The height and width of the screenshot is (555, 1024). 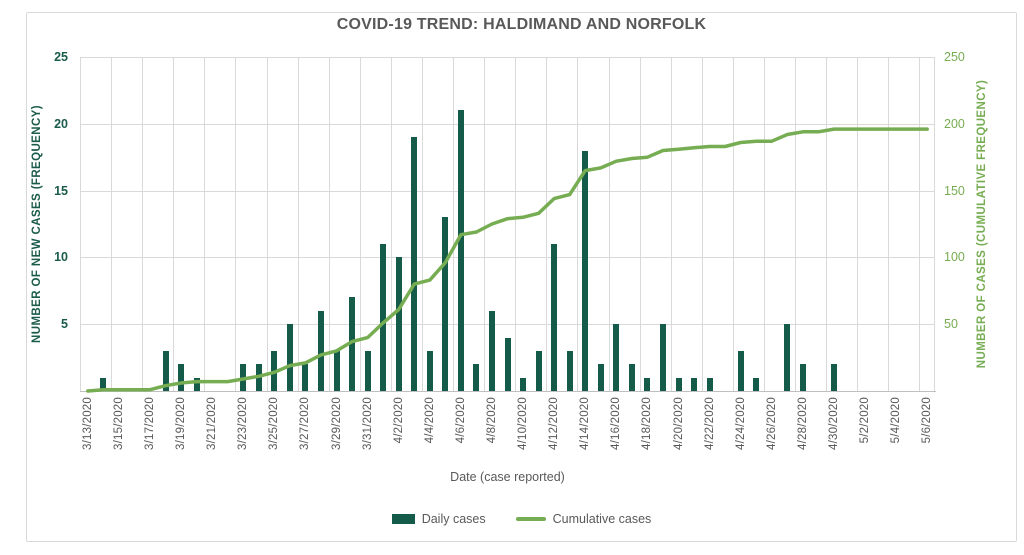 I want to click on x-axis-tick: 4/18/2020, so click(x=647, y=423).